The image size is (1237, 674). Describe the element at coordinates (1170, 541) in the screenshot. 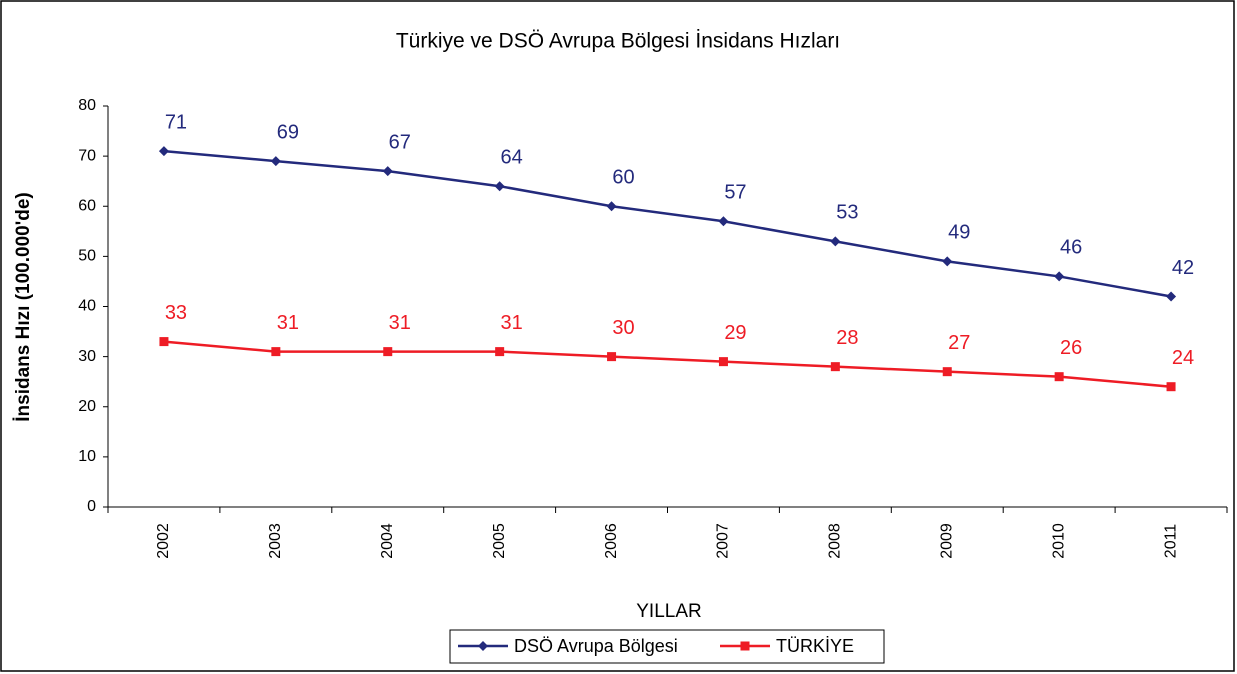

I see `x-tick-label: 2011` at that location.